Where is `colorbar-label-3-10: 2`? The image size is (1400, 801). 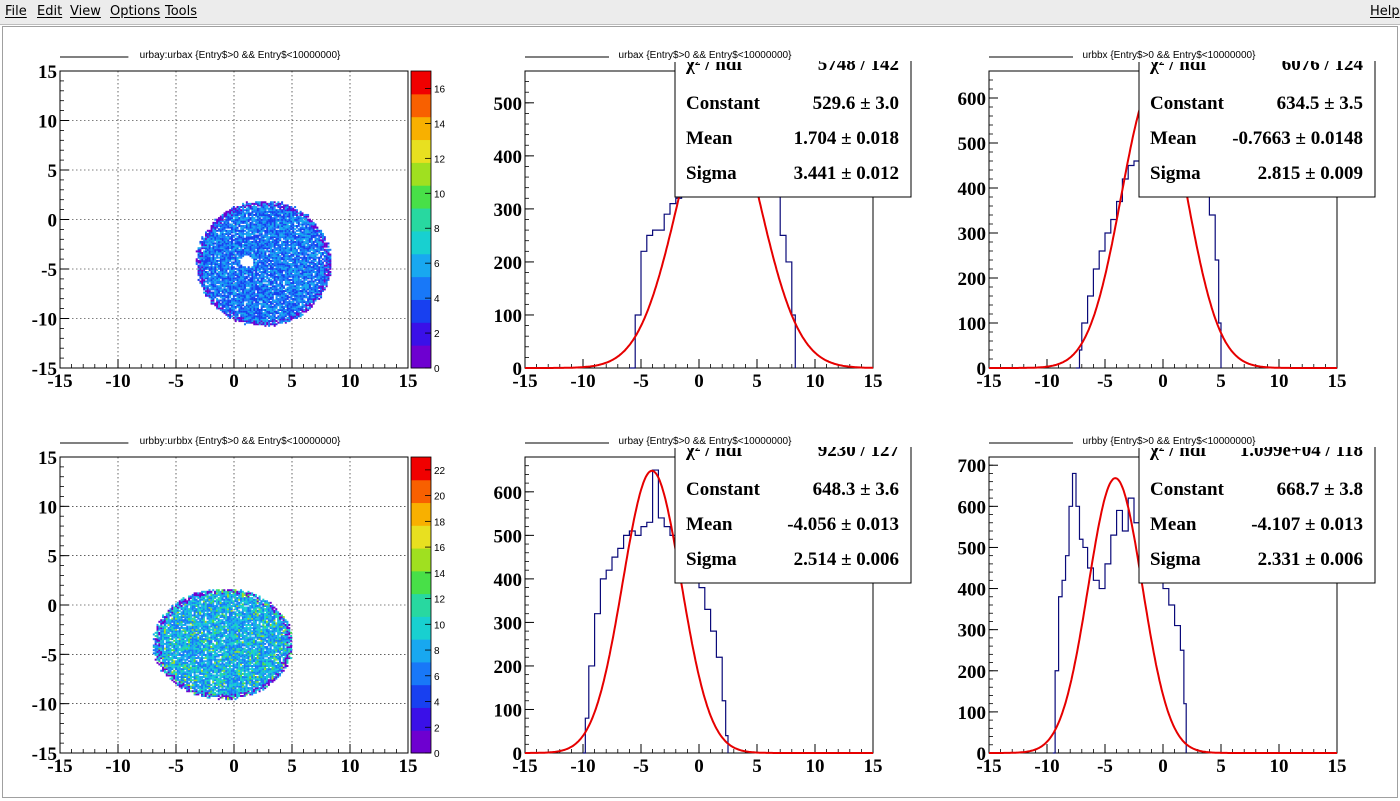 colorbar-label-3-10: 2 is located at coordinates (437, 728).